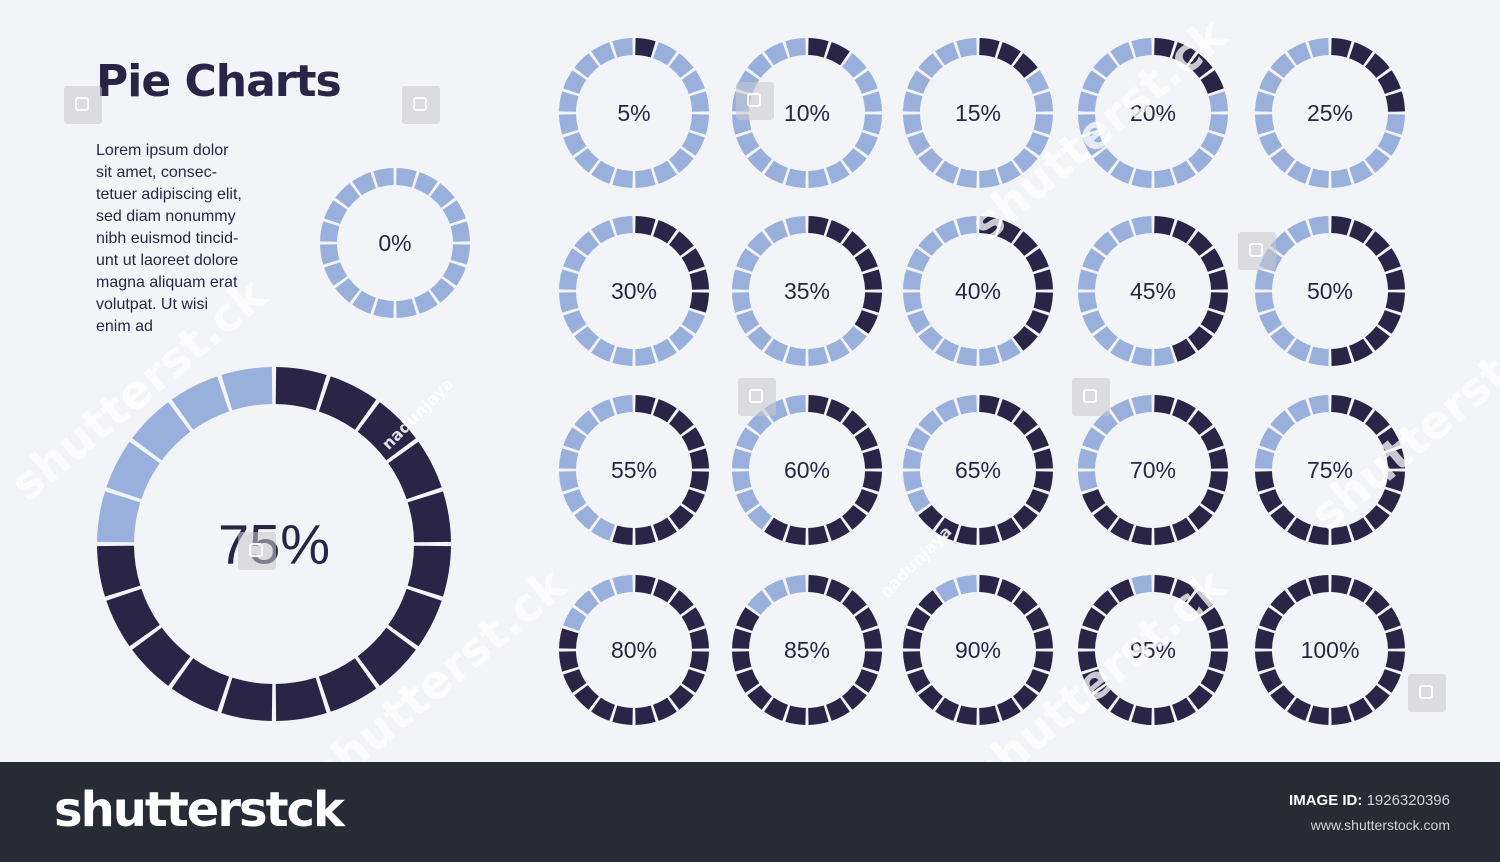  I want to click on ring-chart-65: 65%, so click(978, 470).